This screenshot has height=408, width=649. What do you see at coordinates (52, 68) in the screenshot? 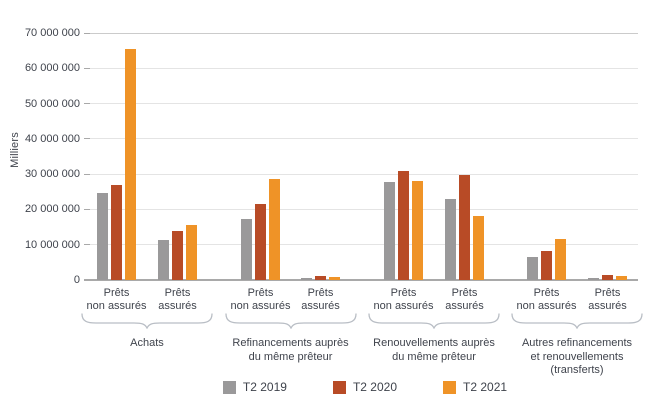
I see `y-axis-tick-label: 60 000 000` at bounding box center [52, 68].